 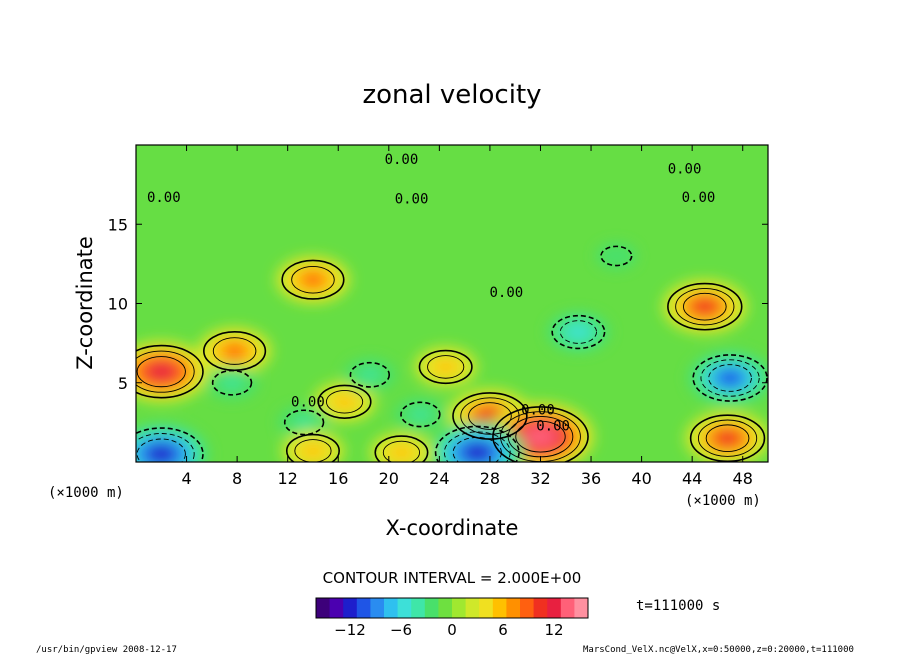 I want to click on x-tick-label: 36, so click(x=591, y=478).